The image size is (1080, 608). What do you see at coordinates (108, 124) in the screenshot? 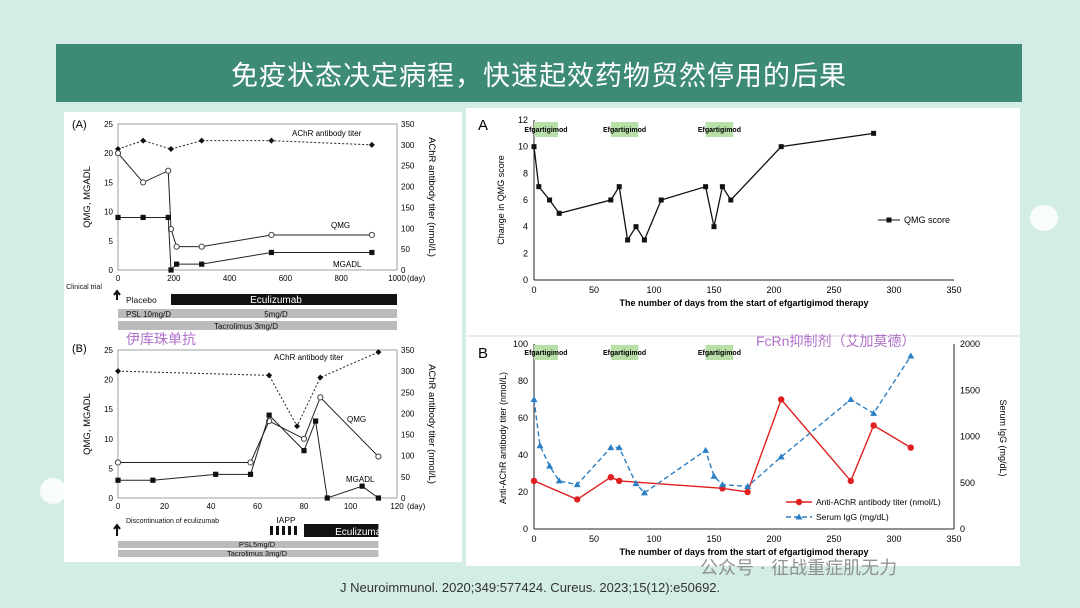
I see `y-tick-label-left: 25` at bounding box center [108, 124].